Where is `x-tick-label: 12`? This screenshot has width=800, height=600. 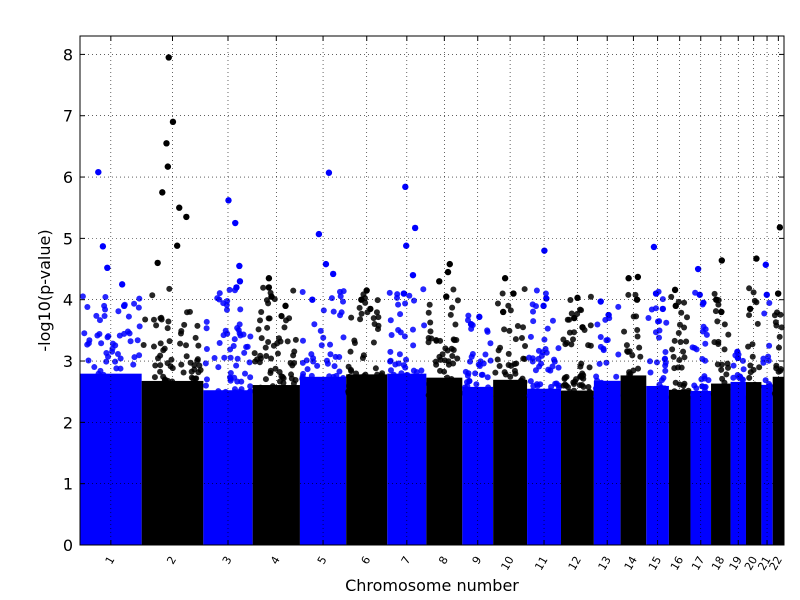
x-tick-label: 12 is located at coordinates (575, 563).